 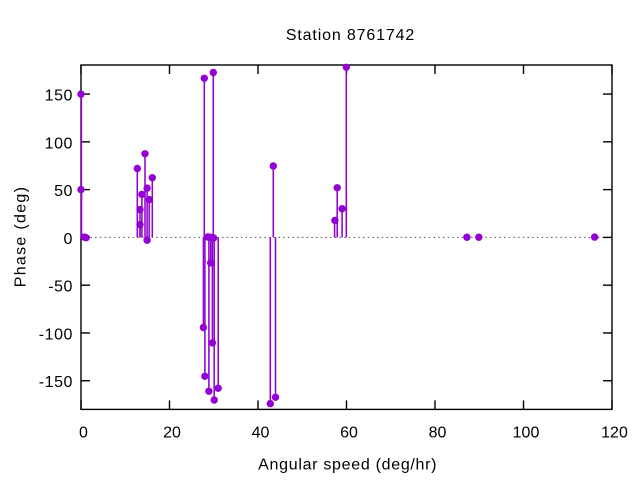 I want to click on svg-text: Station 8761742, so click(x=350, y=35).